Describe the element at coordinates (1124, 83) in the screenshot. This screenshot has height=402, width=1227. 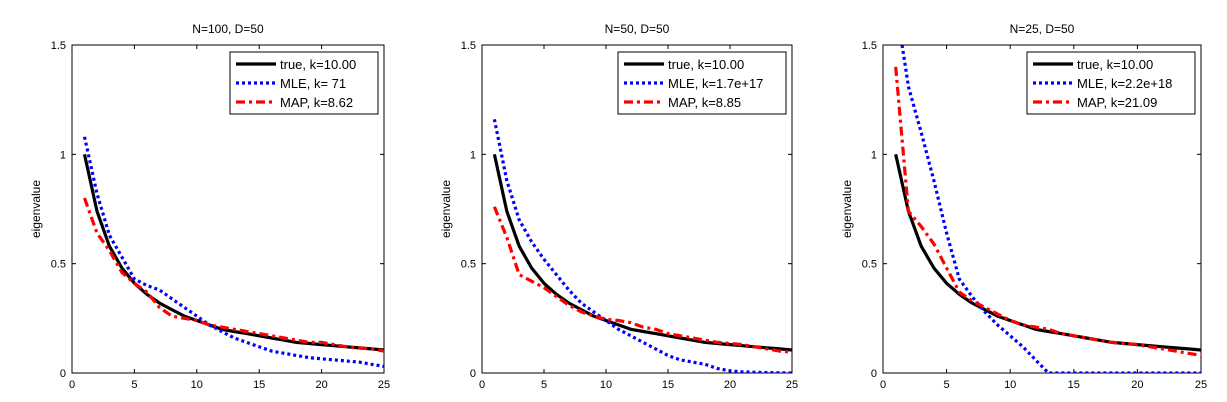
I see `legend-label: MLE, k=2.2e+18` at that location.